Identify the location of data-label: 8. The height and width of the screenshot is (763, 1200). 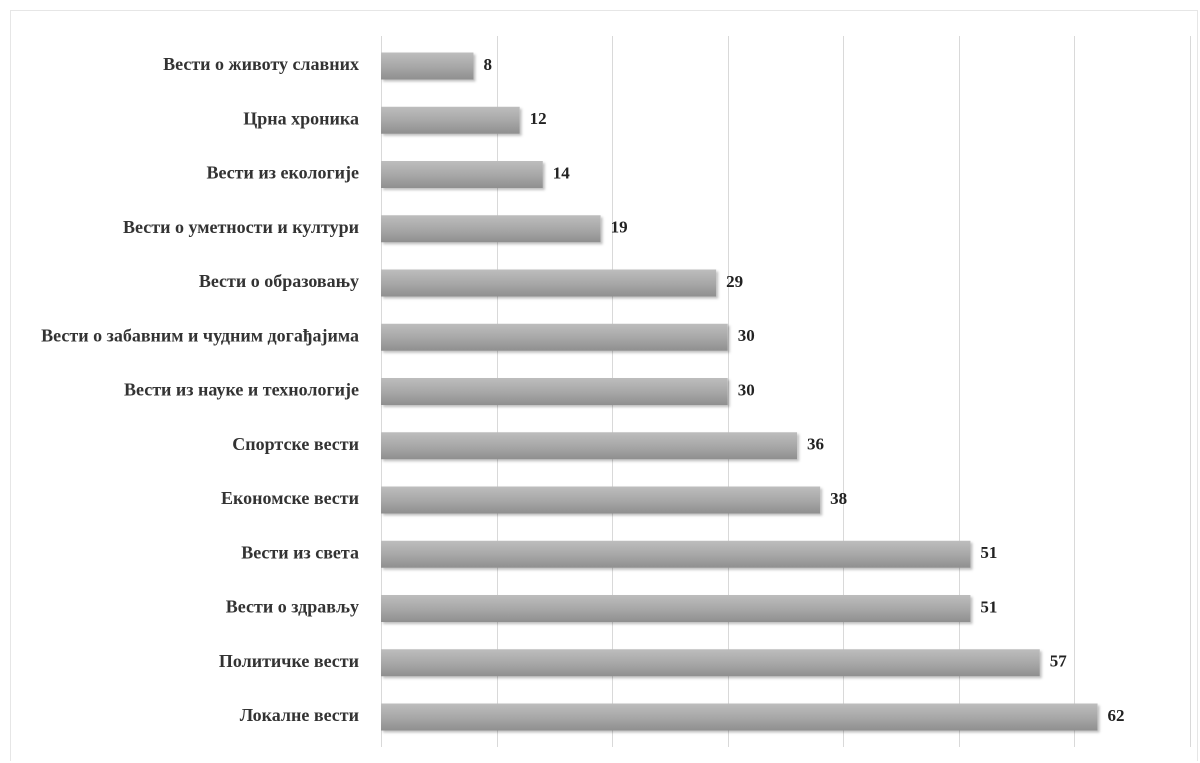
(487, 64).